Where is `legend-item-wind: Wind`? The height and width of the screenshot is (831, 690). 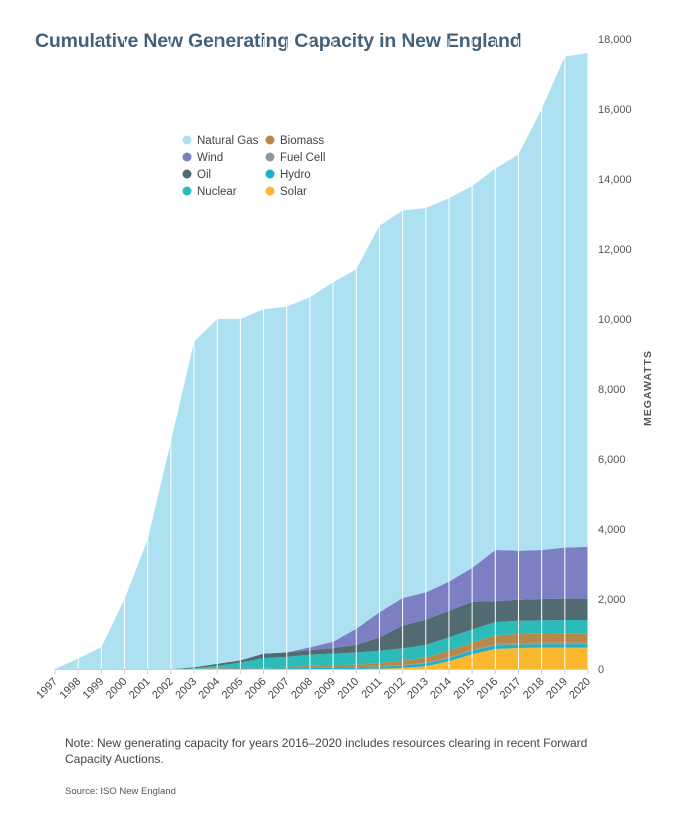 legend-item-wind: Wind is located at coordinates (202, 158).